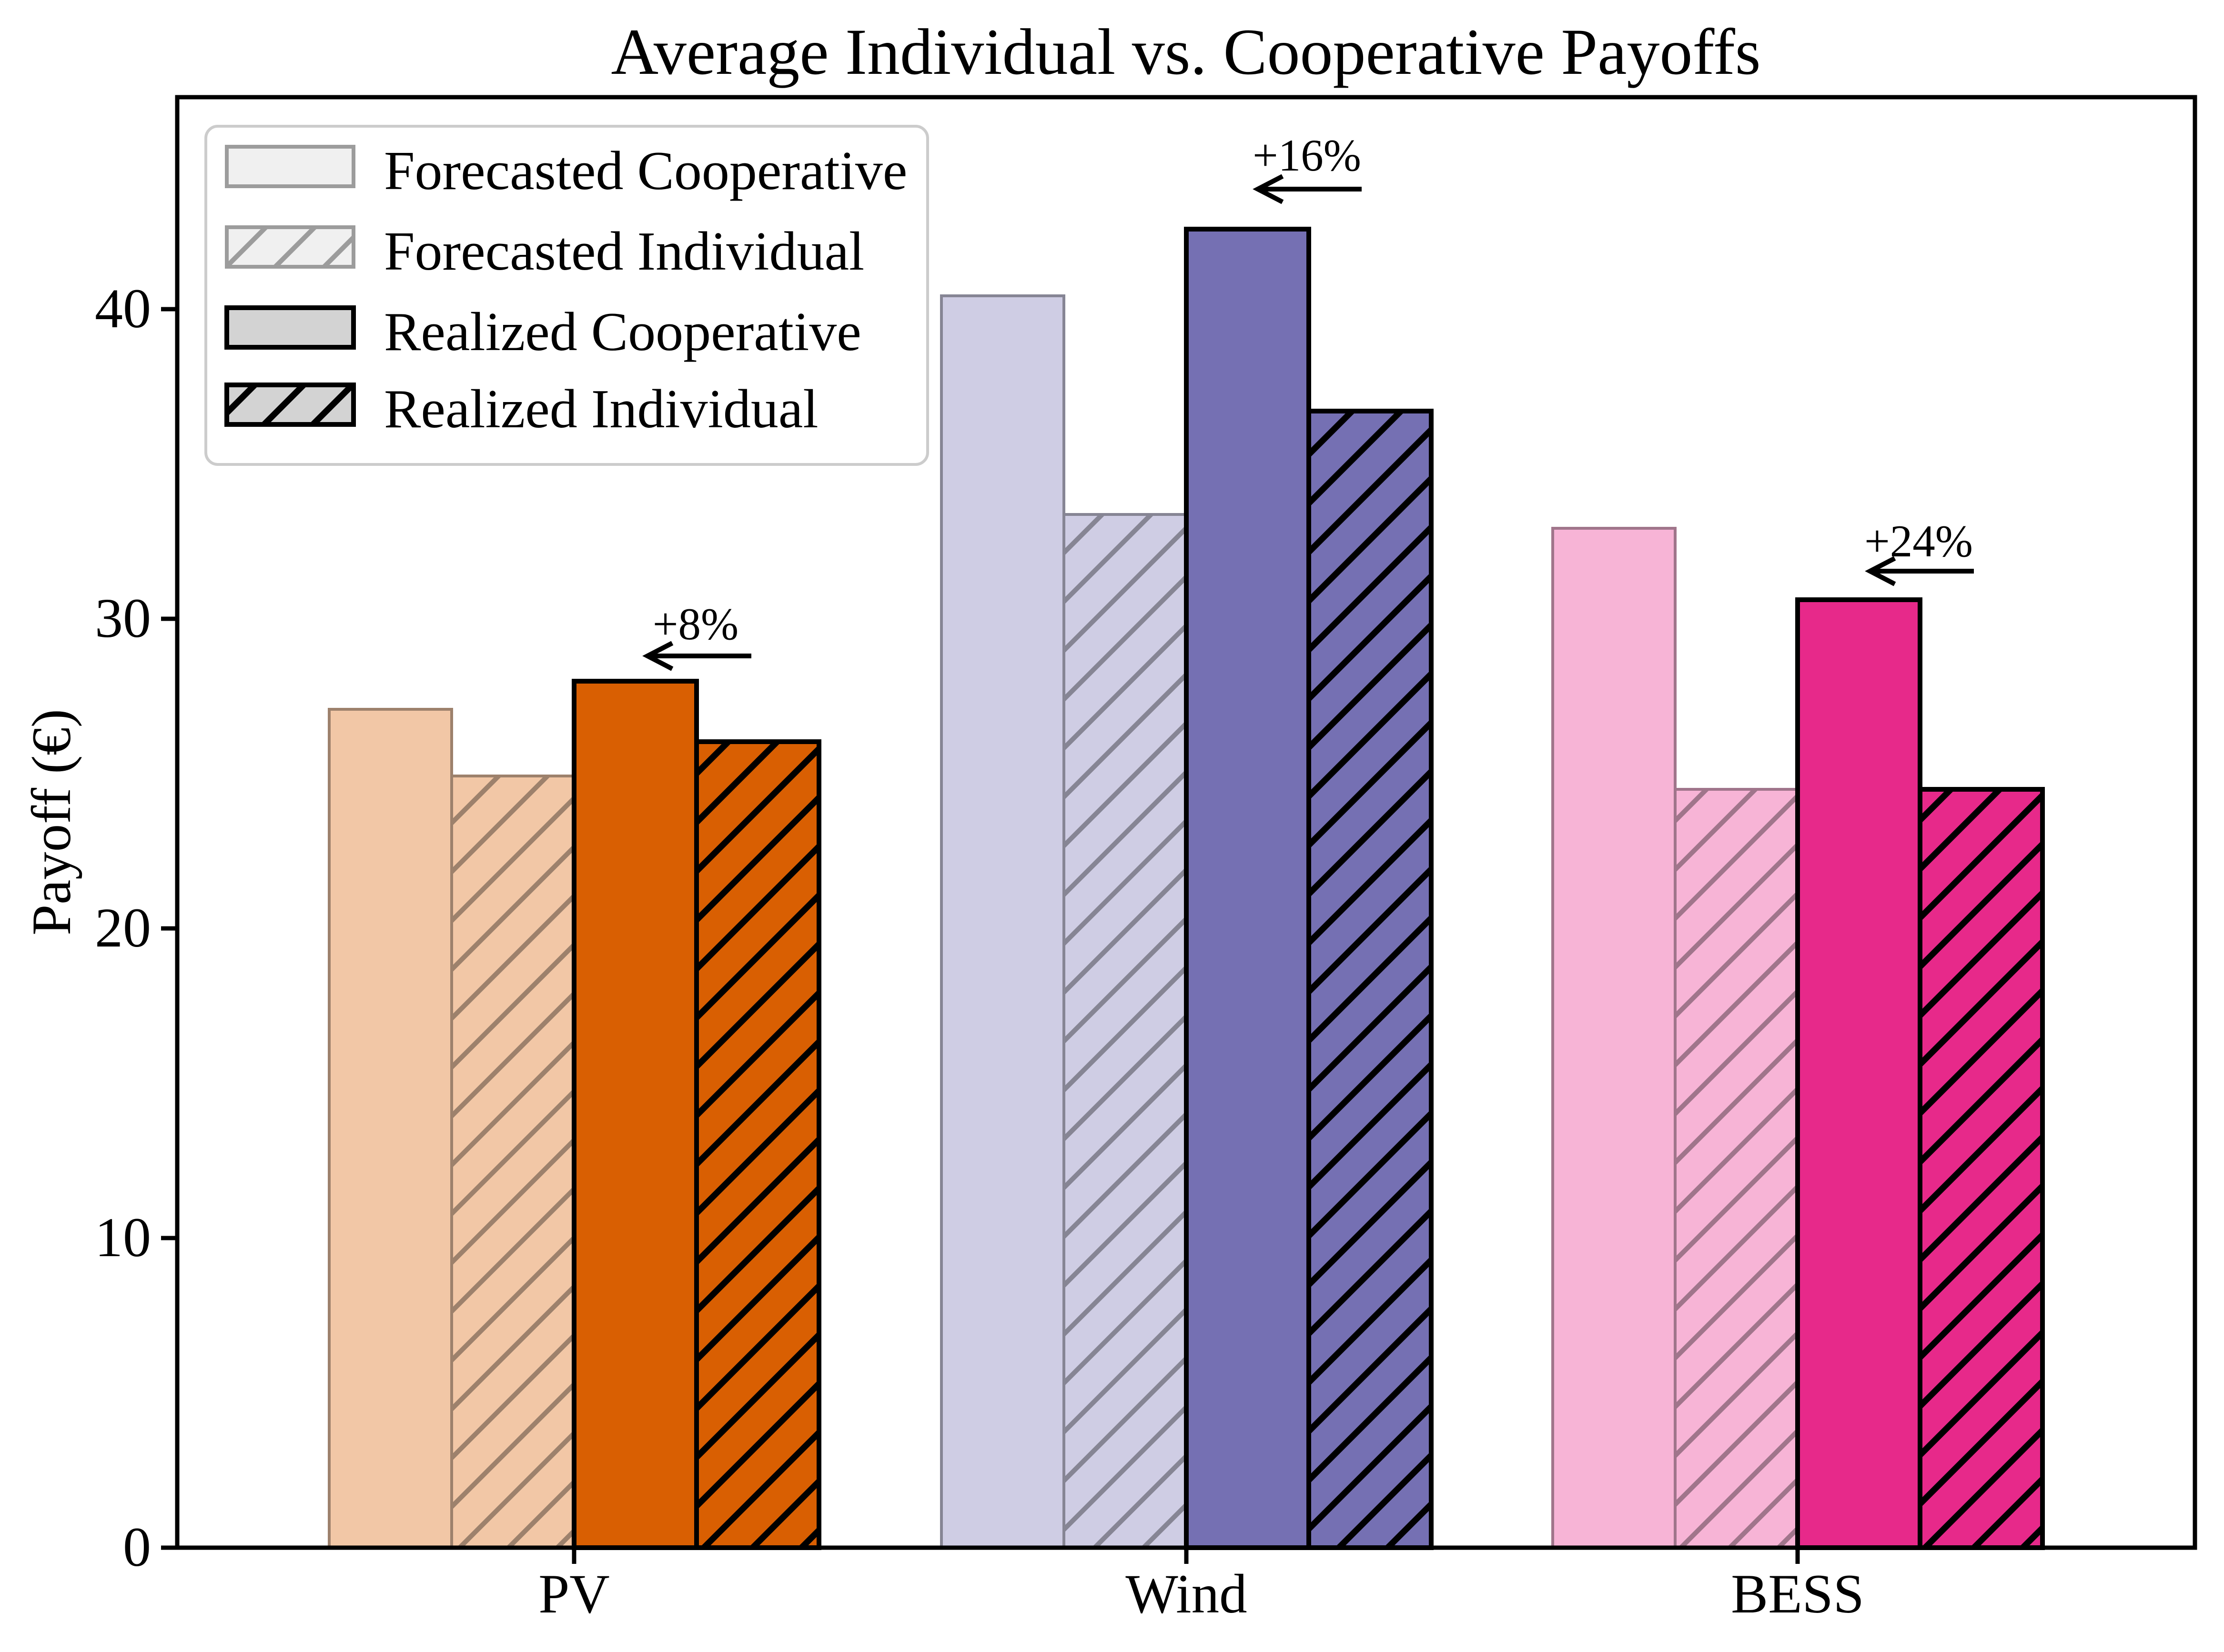  What do you see at coordinates (645, 171) in the screenshot?
I see `svg-text: Forecasted Cooperative` at bounding box center [645, 171].